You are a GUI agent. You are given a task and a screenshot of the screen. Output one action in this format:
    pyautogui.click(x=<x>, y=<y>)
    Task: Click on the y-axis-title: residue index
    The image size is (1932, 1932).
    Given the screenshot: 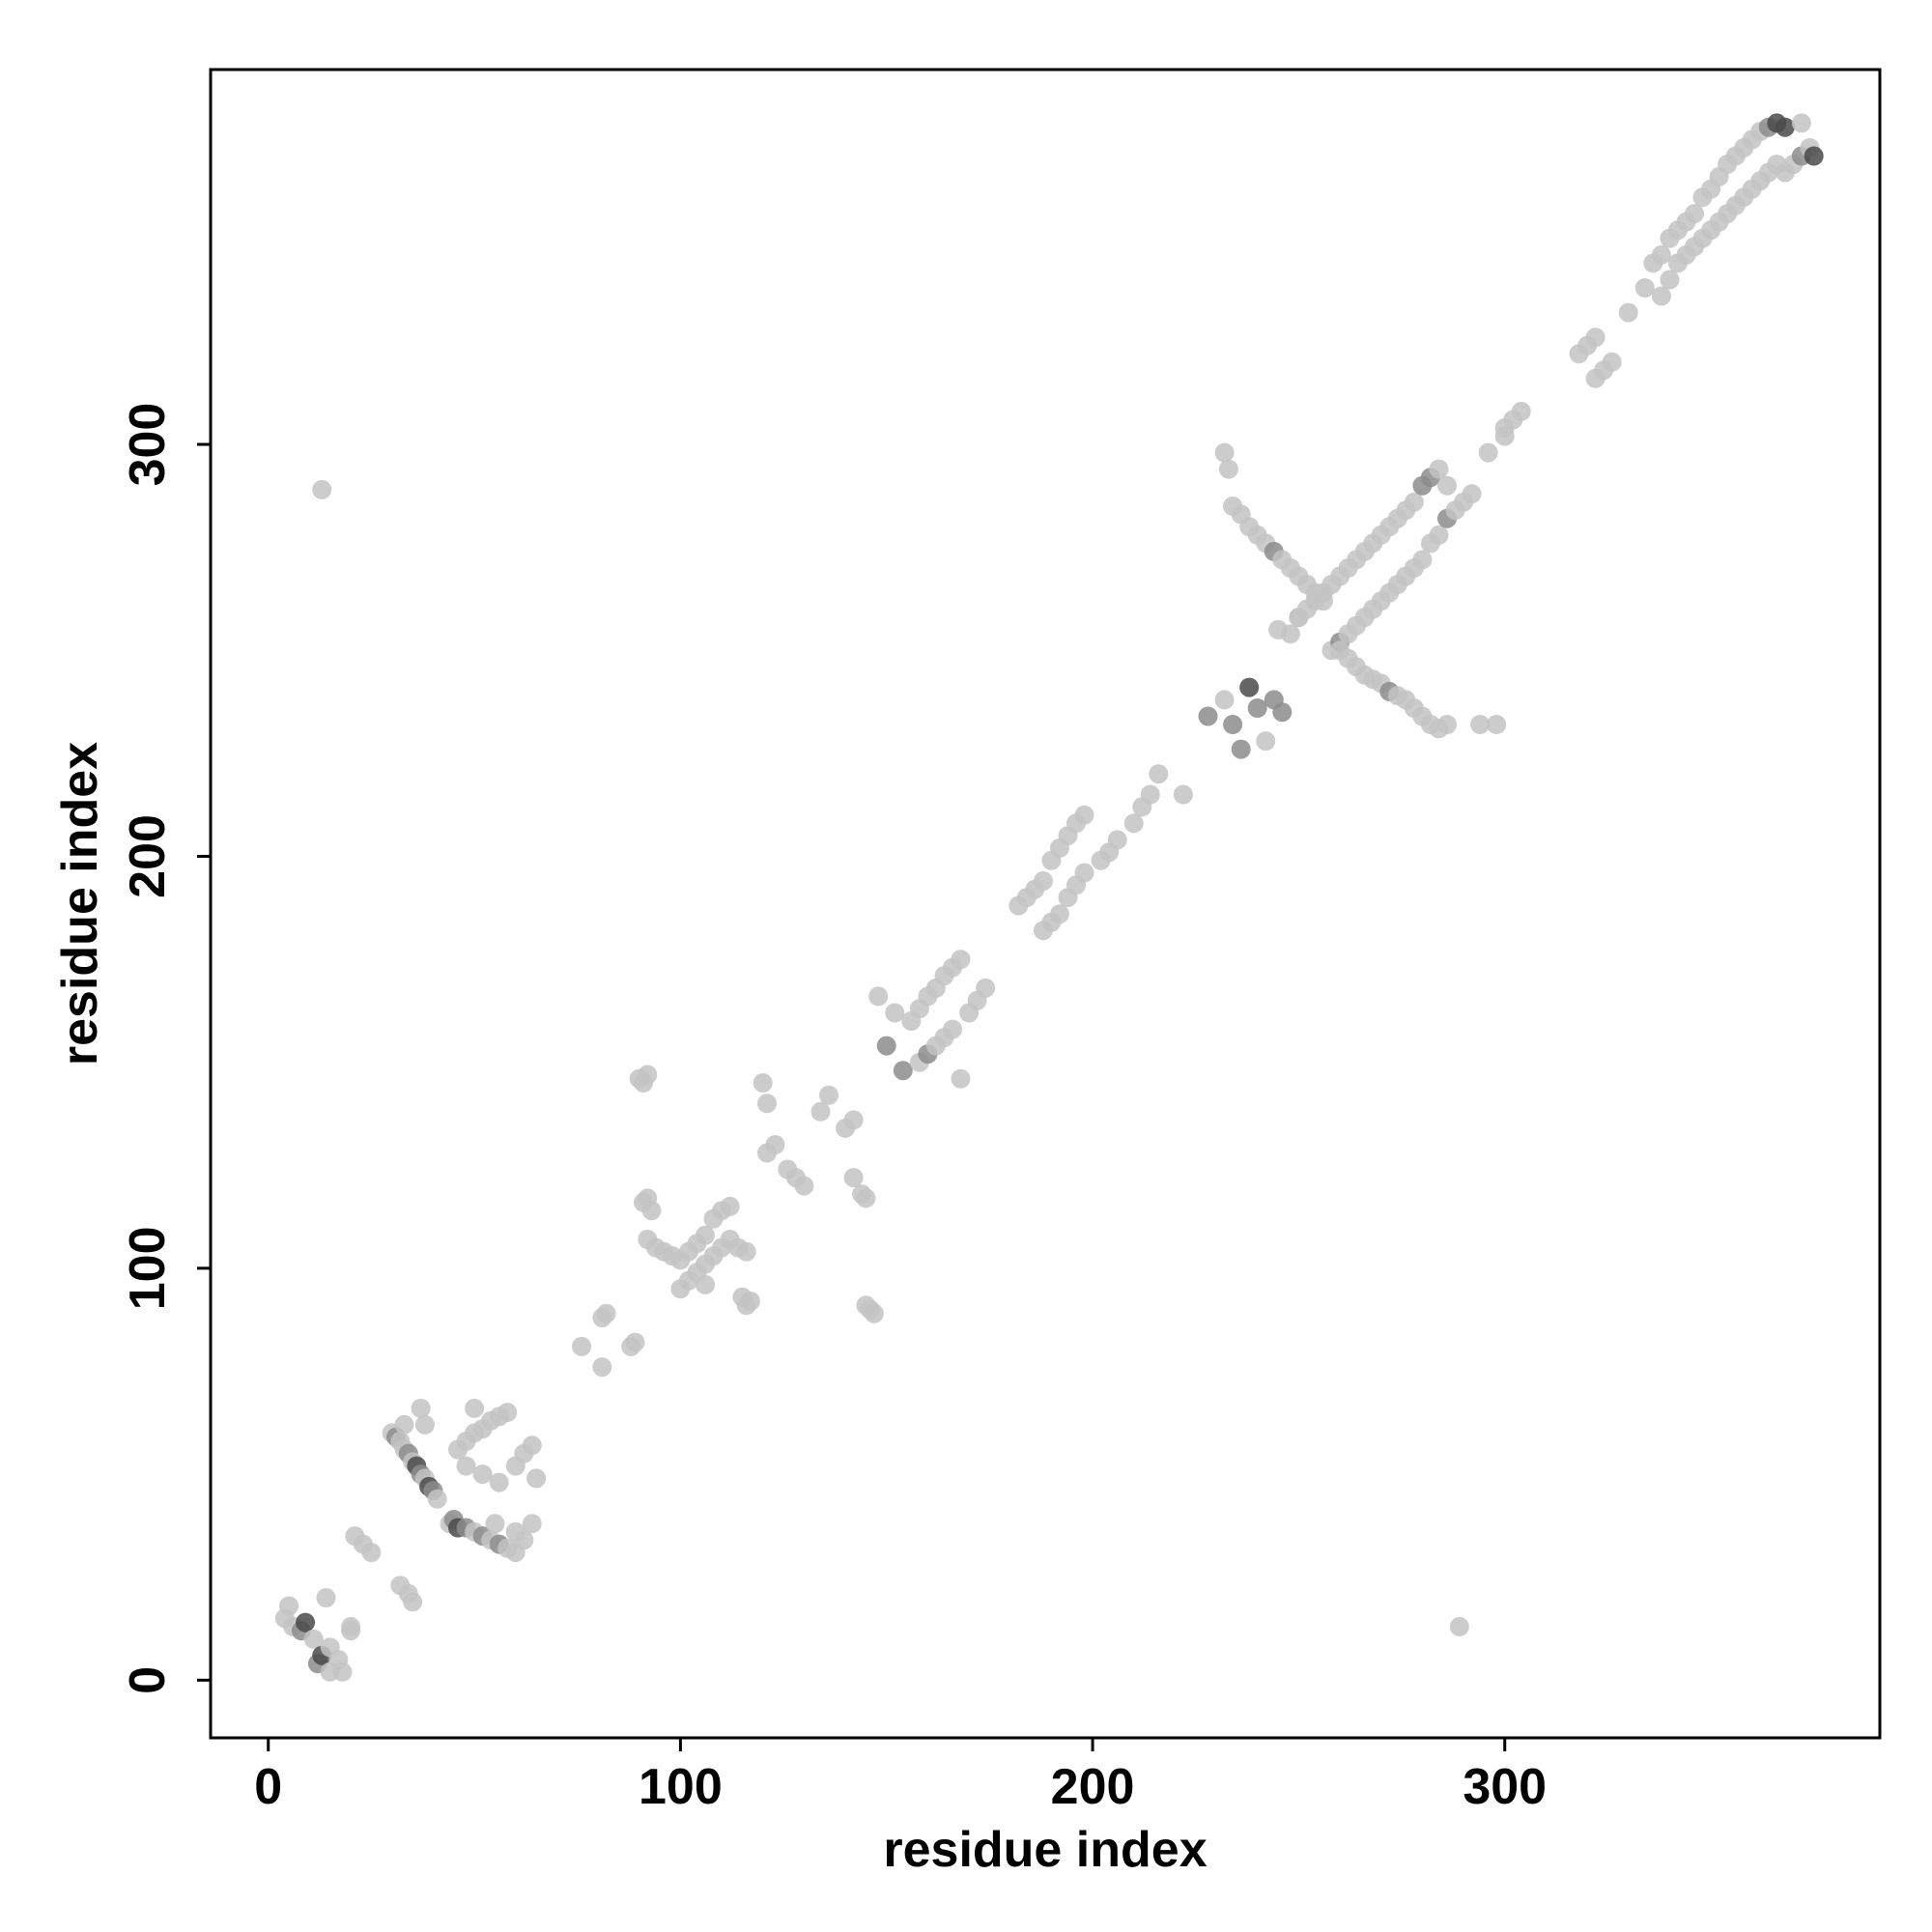 What is the action you would take?
    pyautogui.click(x=80, y=903)
    